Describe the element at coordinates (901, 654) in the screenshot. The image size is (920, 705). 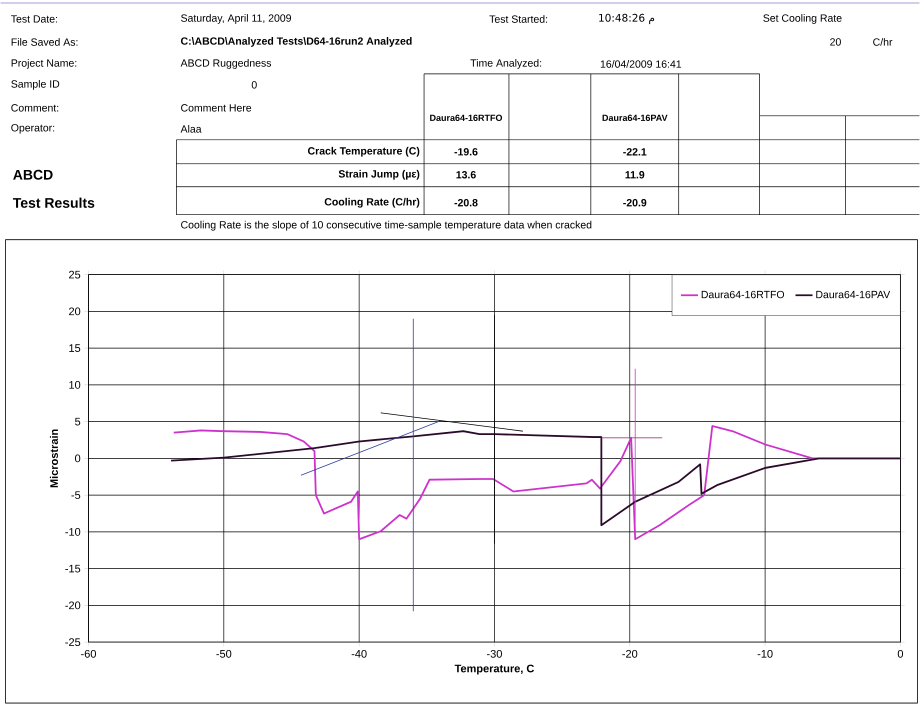
I see `x-tick-label: 0` at that location.